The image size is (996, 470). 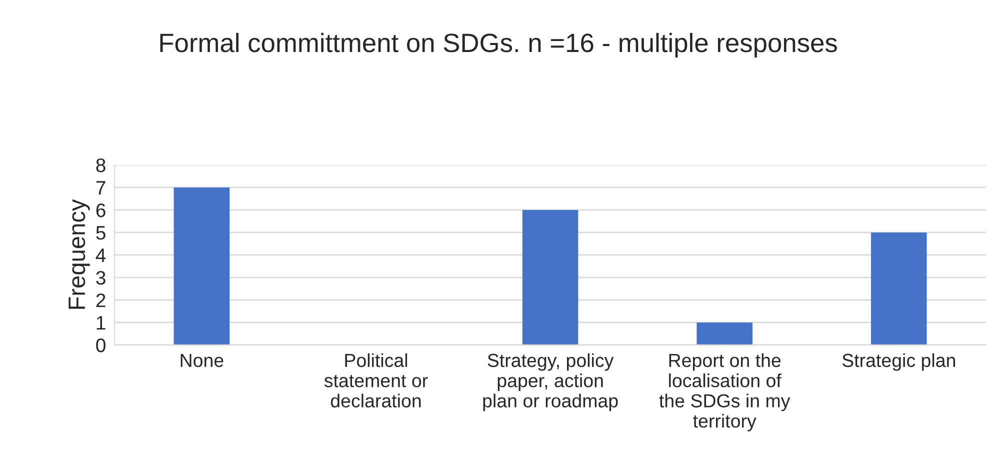 What do you see at coordinates (101, 345) in the screenshot?
I see `y-tick-label: 0` at bounding box center [101, 345].